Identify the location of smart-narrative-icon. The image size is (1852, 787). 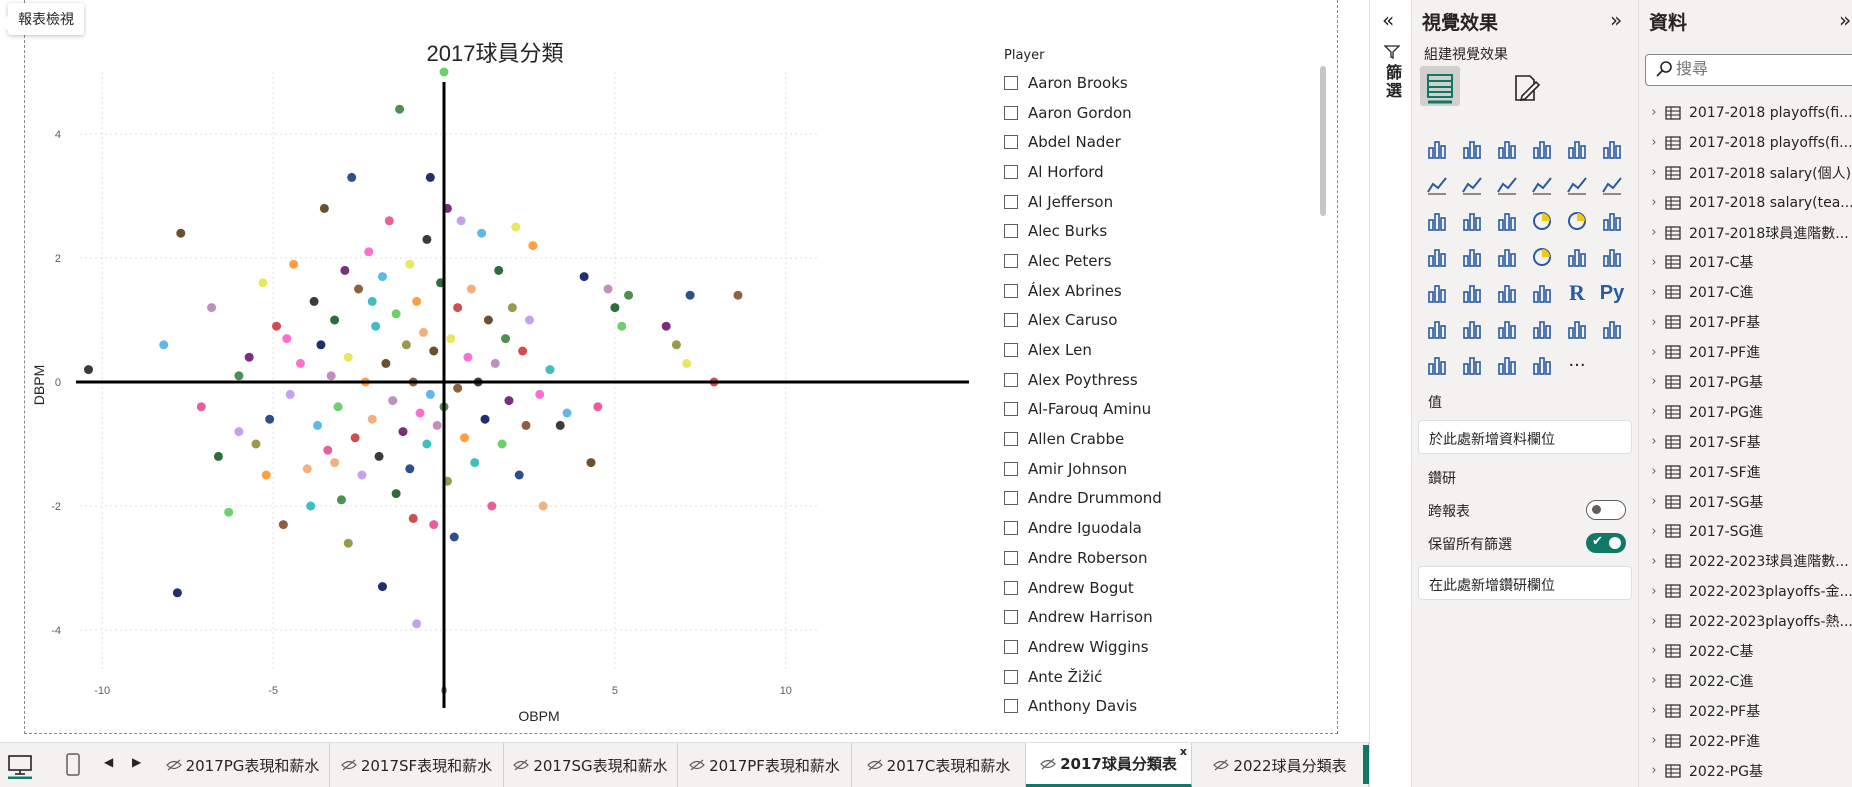
(1542, 329).